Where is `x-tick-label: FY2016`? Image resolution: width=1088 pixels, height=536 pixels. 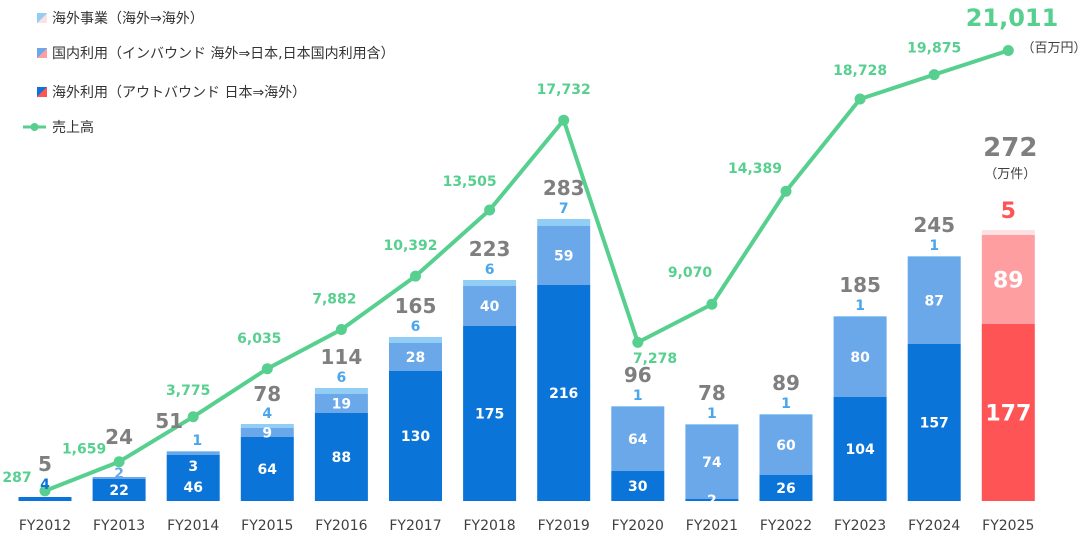
x-tick-label: FY2016 is located at coordinates (341, 526).